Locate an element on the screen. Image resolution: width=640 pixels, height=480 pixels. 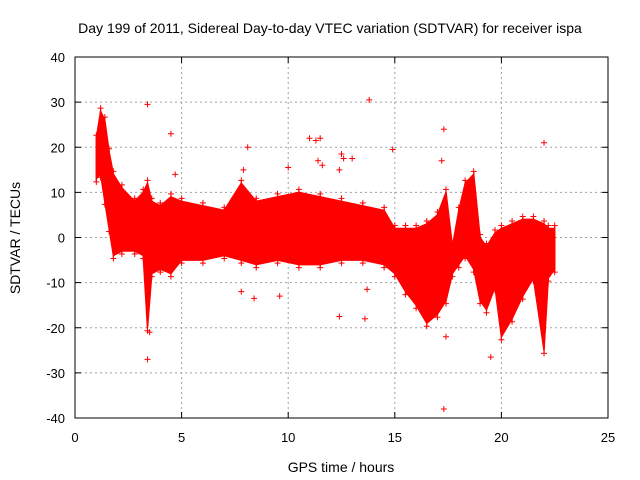
y-tick-label: -10 is located at coordinates (55, 283).